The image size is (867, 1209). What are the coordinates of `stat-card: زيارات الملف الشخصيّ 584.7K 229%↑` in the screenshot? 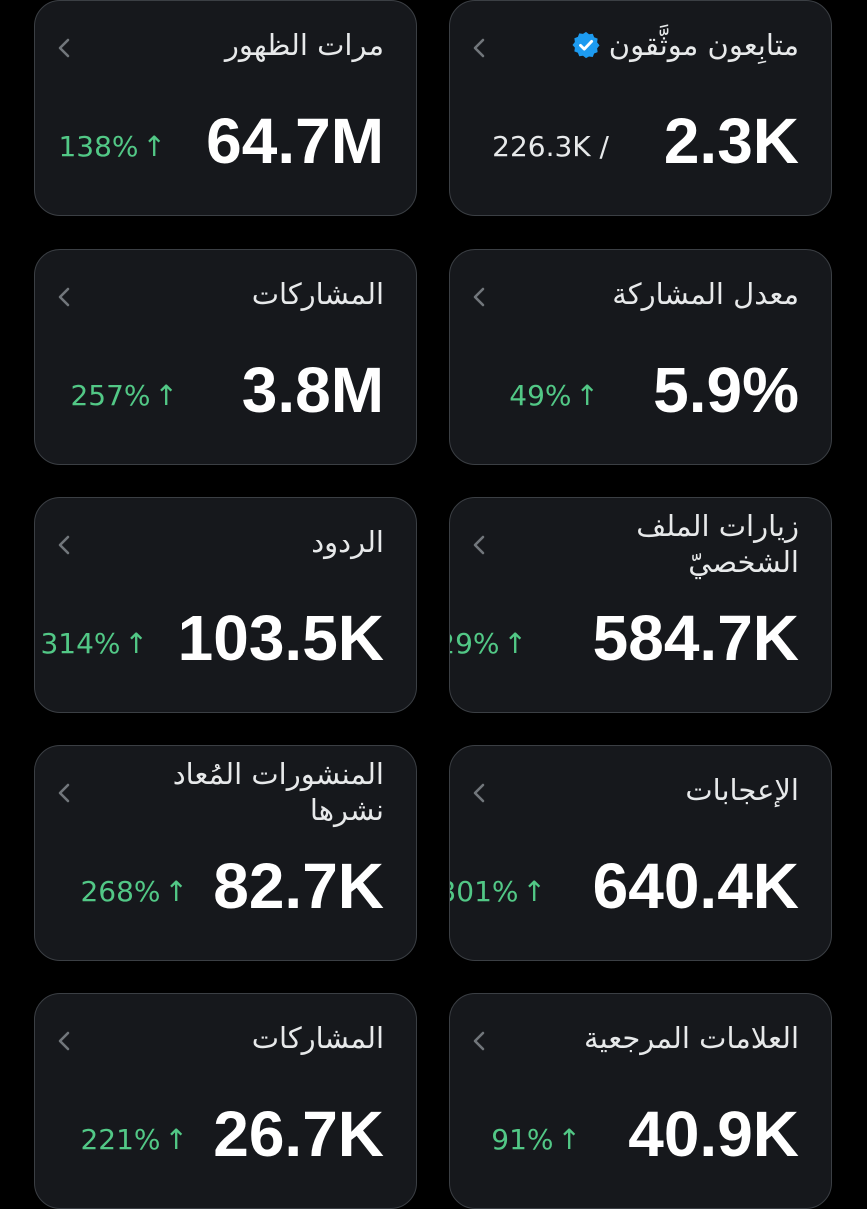 It's located at (640, 605).